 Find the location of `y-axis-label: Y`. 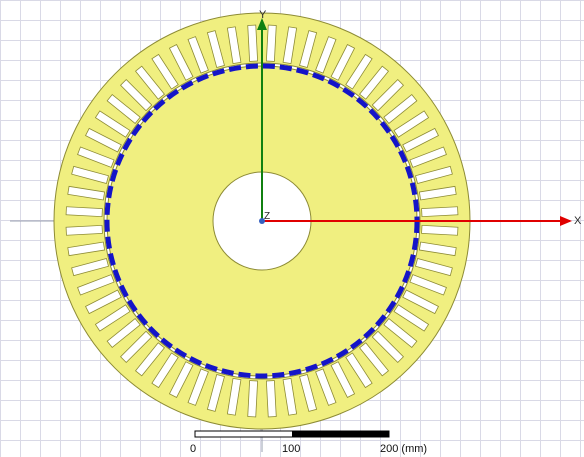

y-axis-label: Y is located at coordinates (263, 15).